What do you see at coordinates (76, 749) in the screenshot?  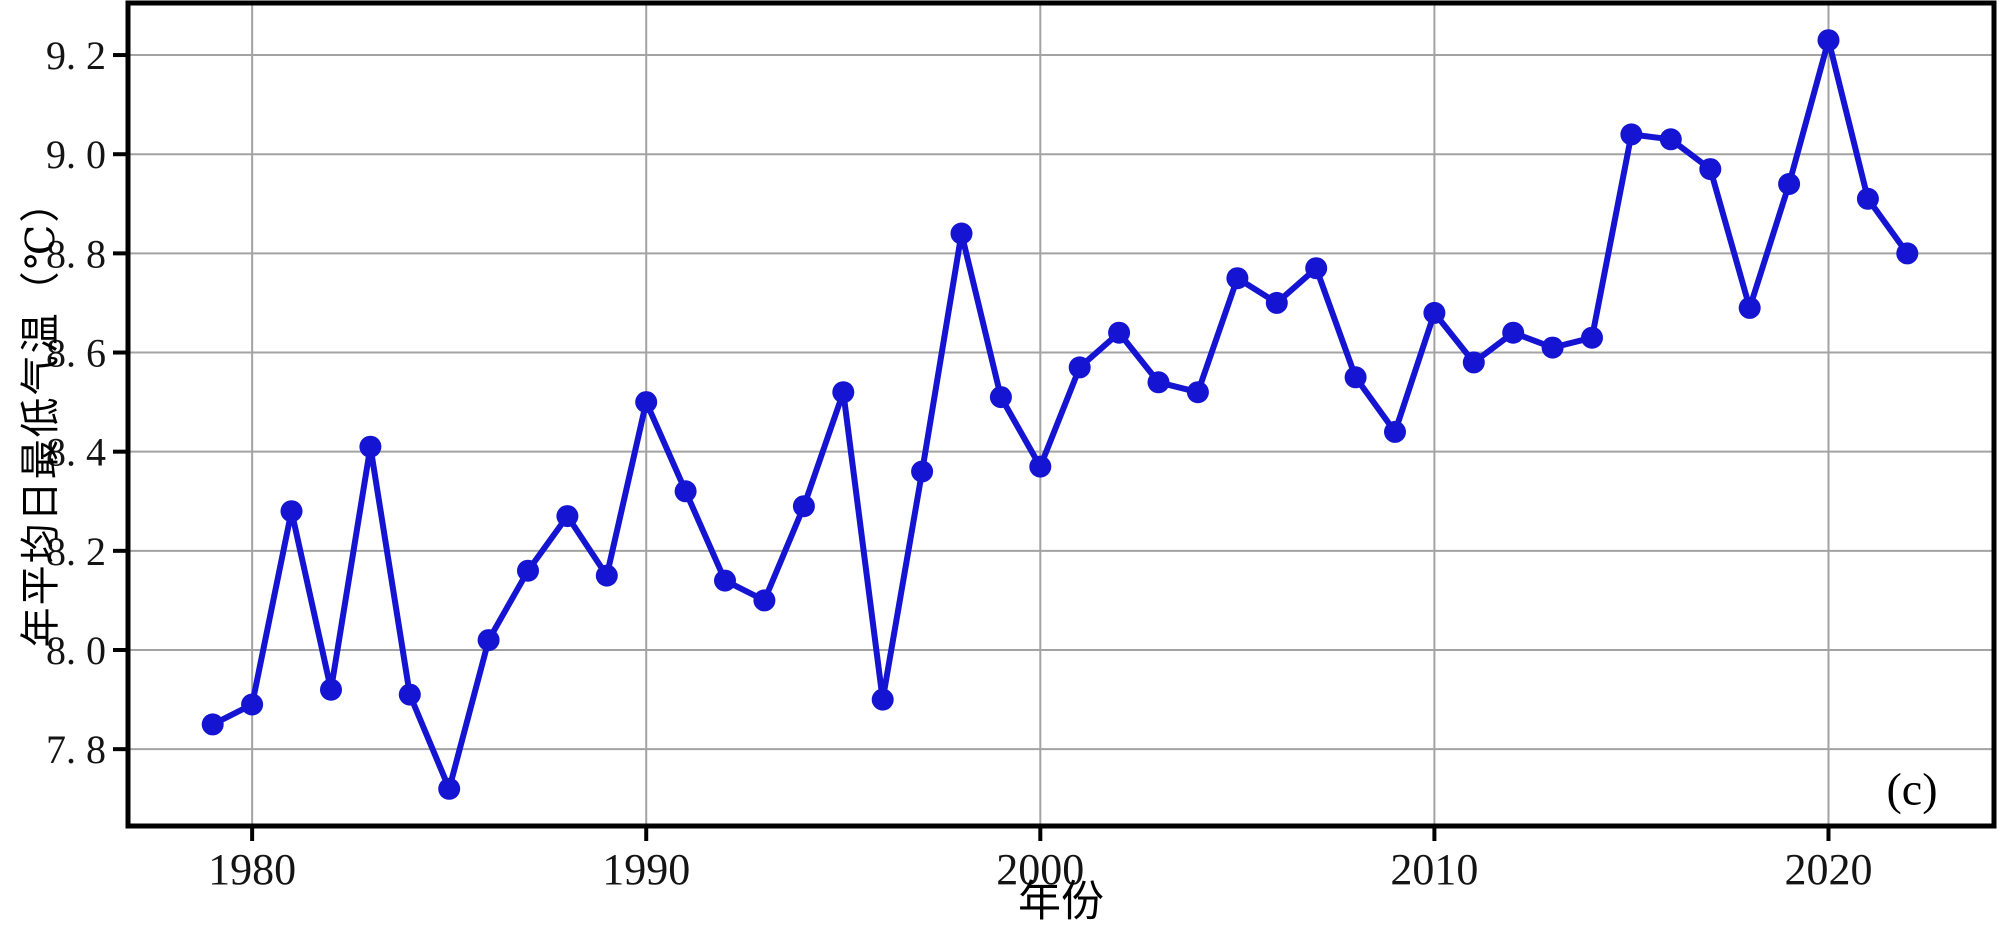 I see `y-tick-label: 7. 8` at bounding box center [76, 749].